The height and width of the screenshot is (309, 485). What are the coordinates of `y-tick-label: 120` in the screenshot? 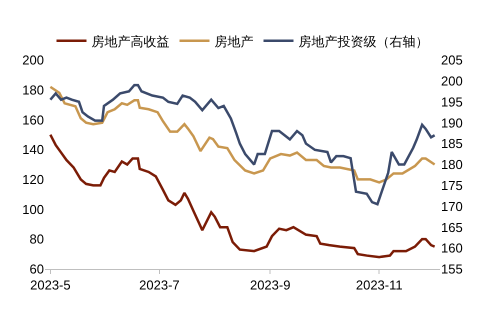 It's located at (33, 179).